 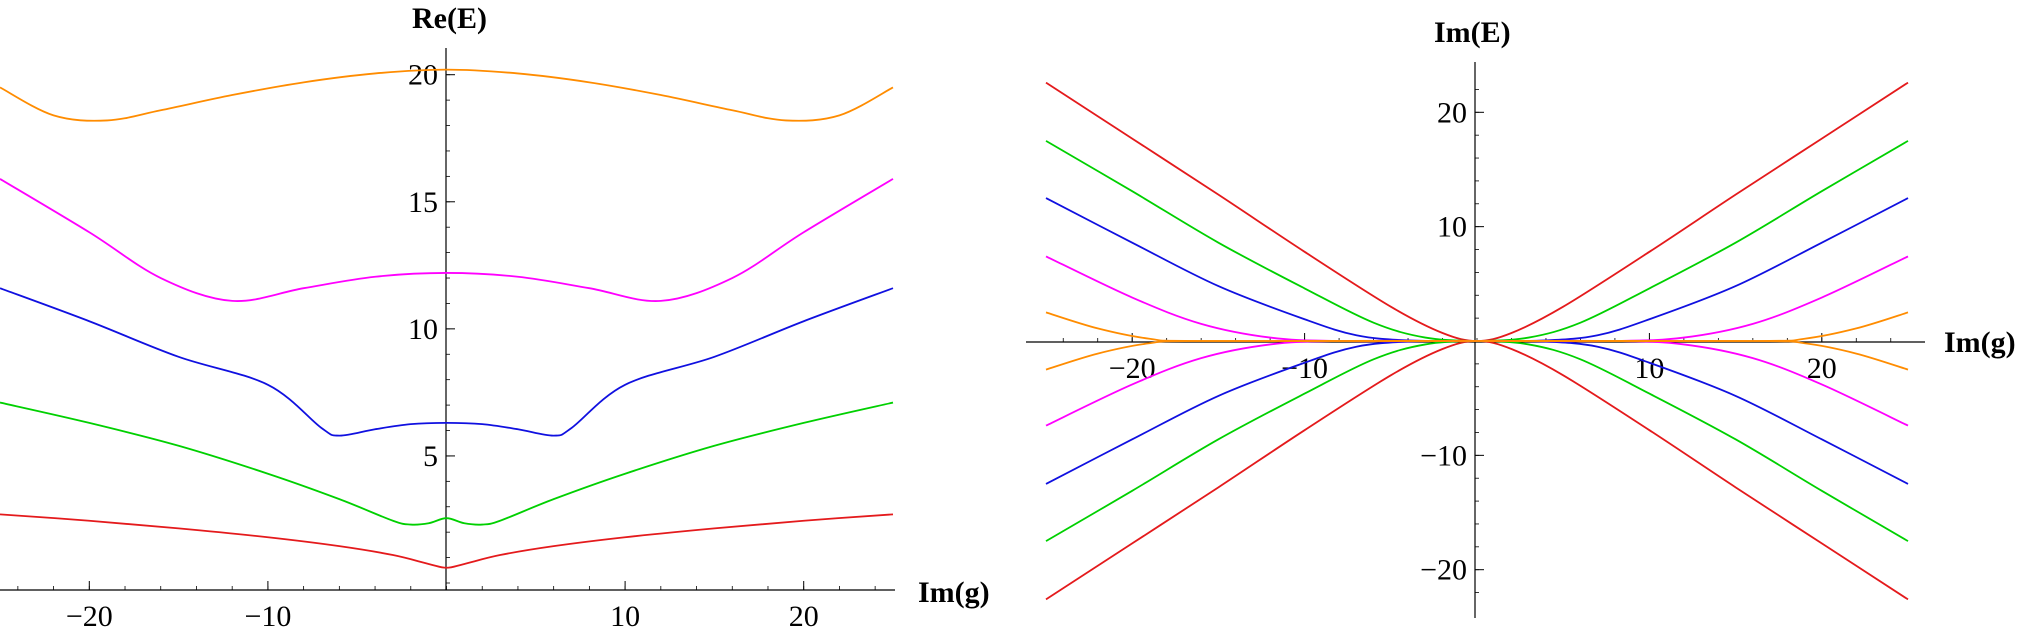 I want to click on left-y-tick-label: 10, so click(x=423, y=329).